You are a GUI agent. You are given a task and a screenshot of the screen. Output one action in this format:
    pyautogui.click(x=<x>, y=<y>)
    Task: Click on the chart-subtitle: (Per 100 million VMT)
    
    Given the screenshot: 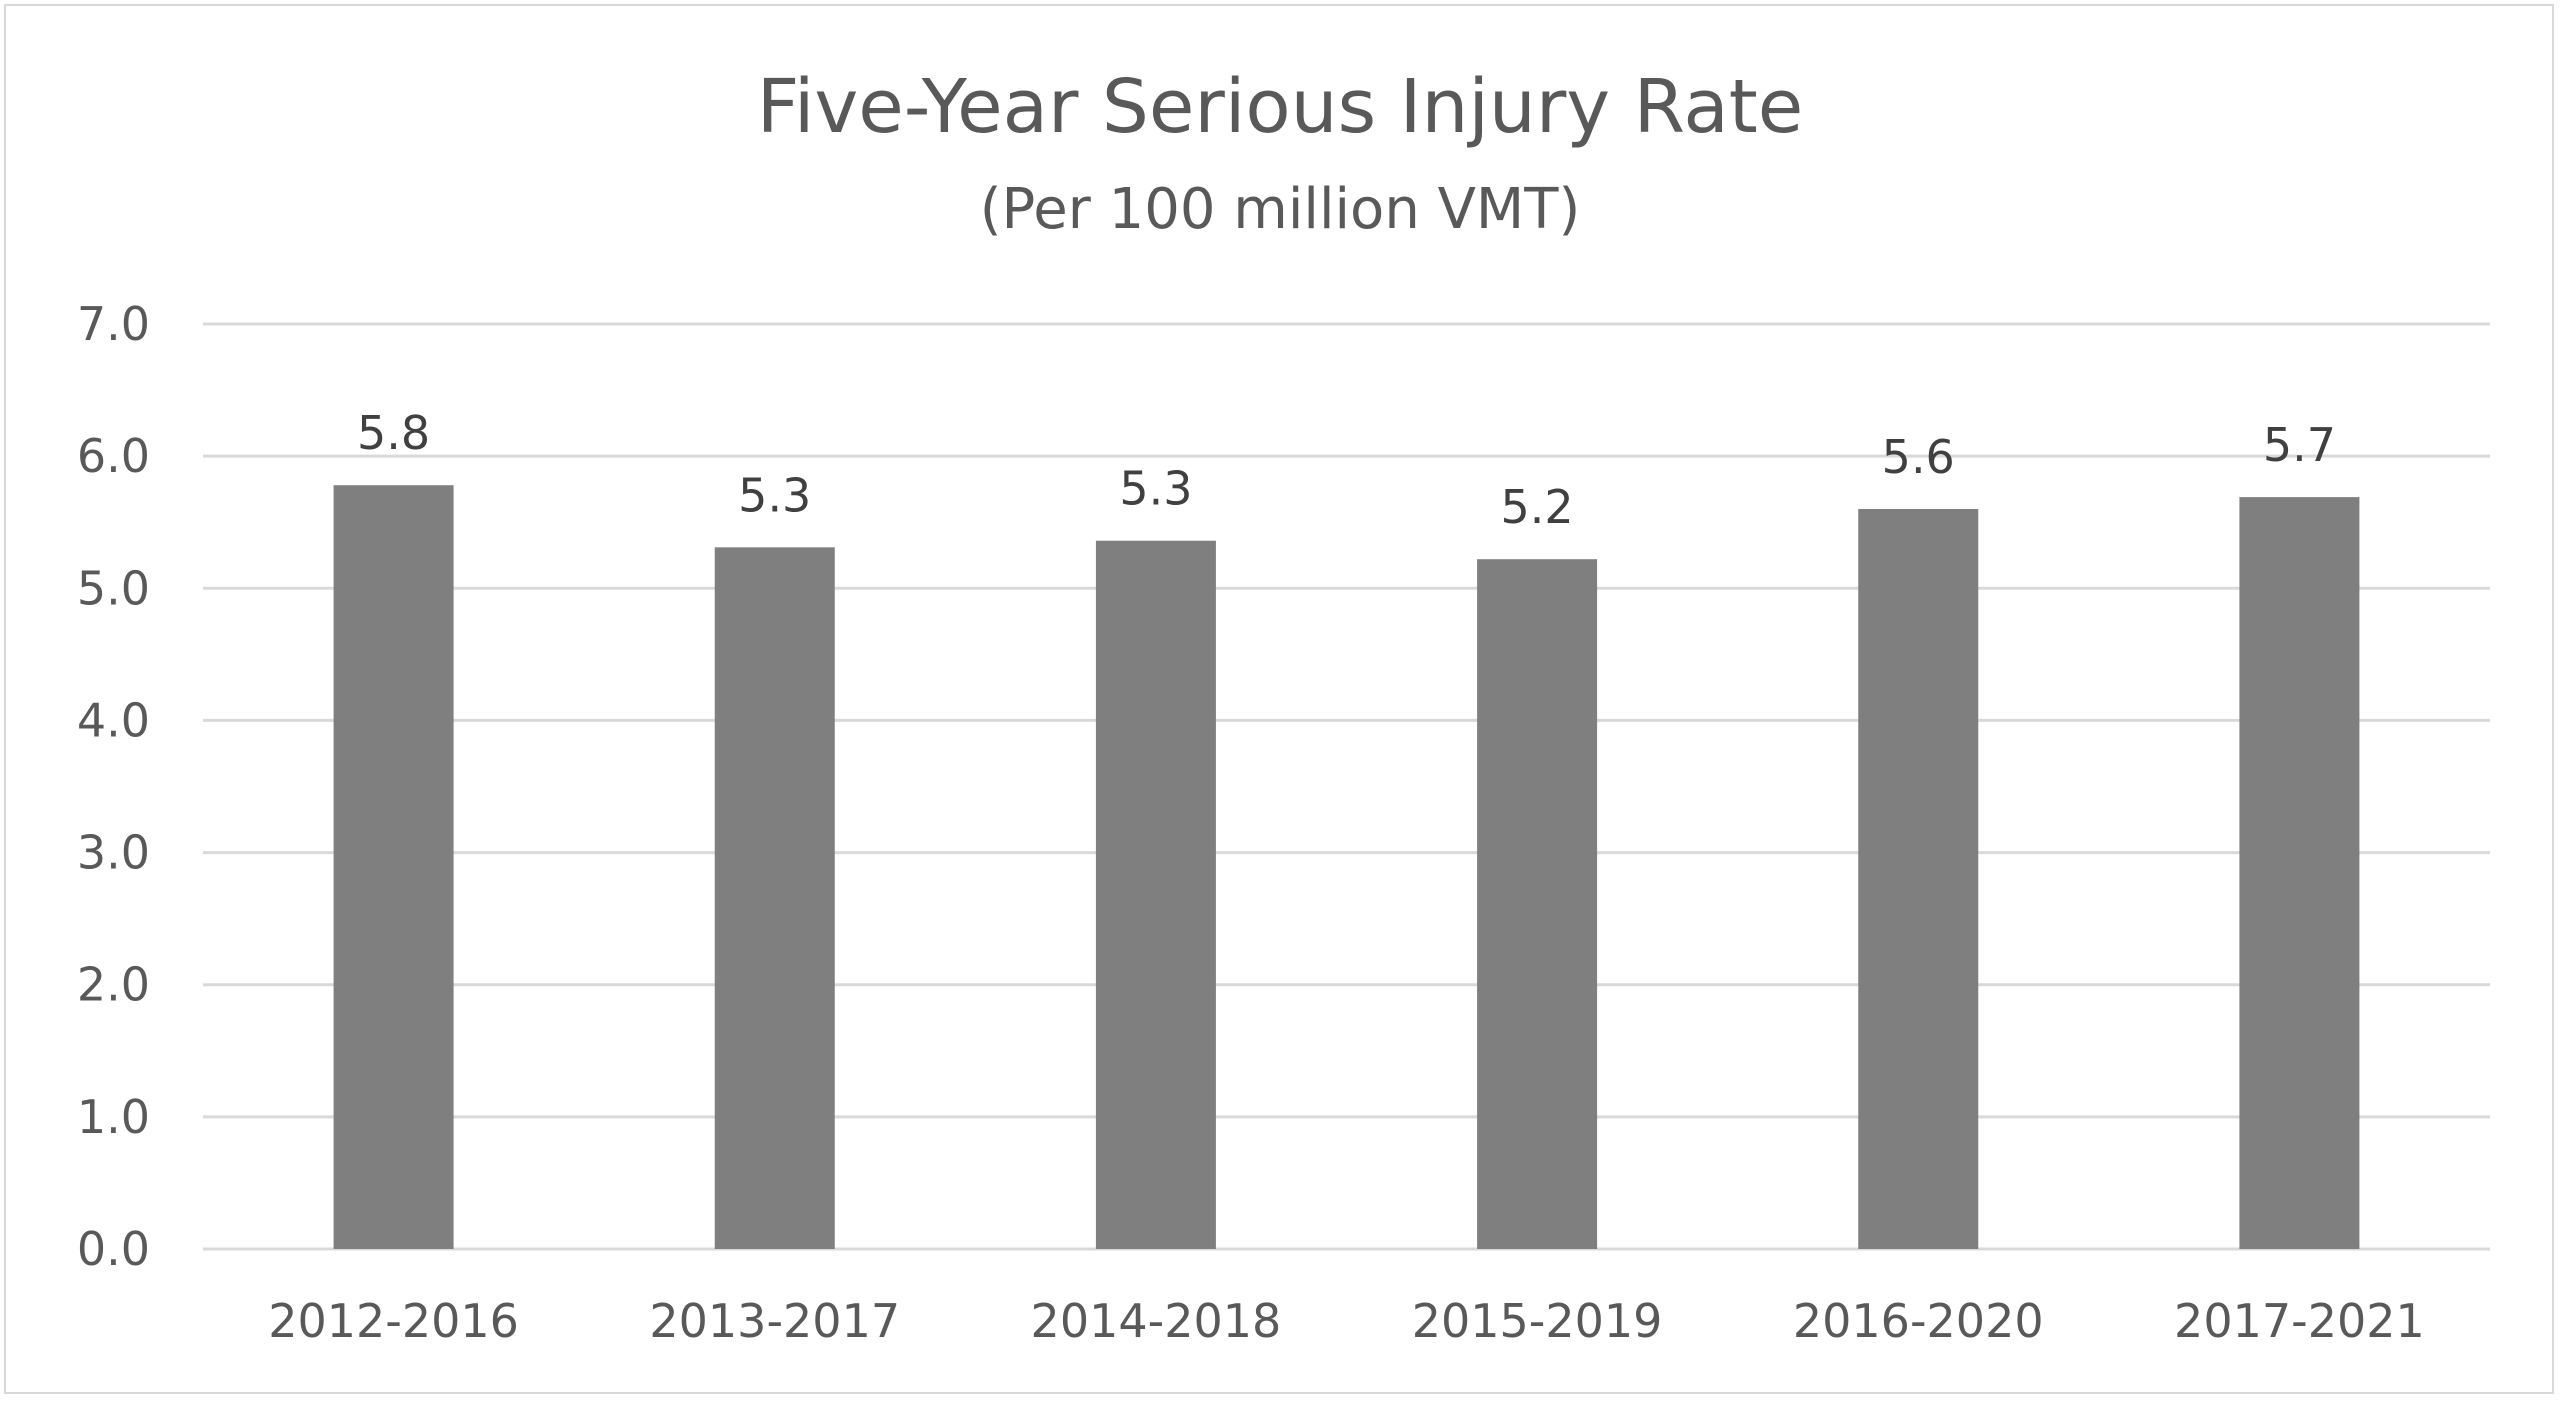 What is the action you would take?
    pyautogui.click(x=1280, y=209)
    